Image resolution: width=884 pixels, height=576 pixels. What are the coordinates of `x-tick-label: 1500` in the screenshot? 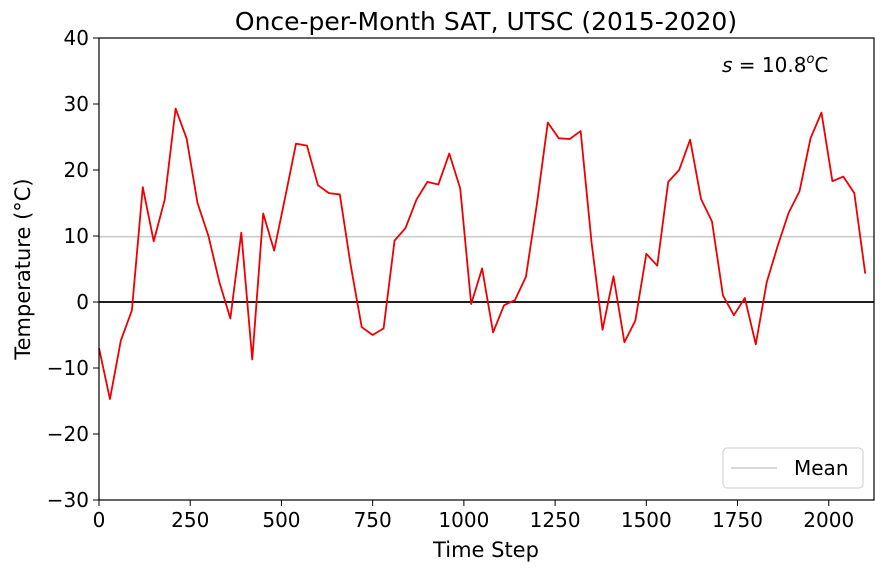 It's located at (646, 520).